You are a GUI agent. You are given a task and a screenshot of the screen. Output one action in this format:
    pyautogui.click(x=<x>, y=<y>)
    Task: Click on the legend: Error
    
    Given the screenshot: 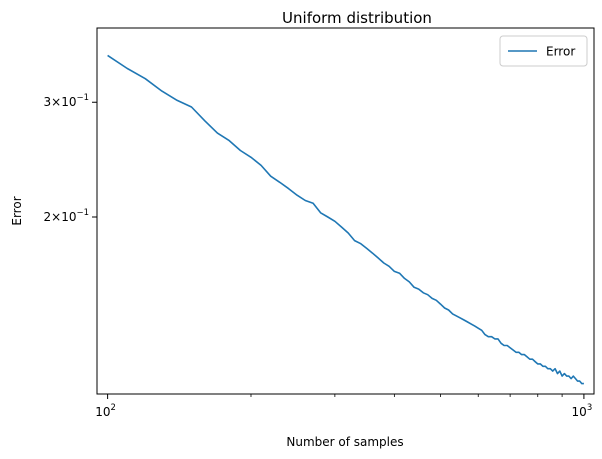 What is the action you would take?
    pyautogui.click(x=543, y=51)
    